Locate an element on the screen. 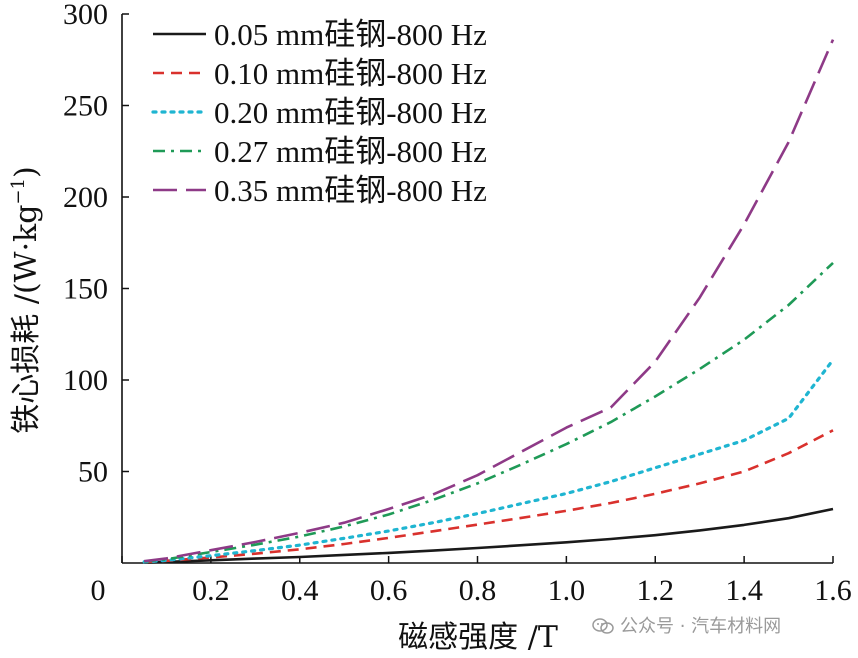 The height and width of the screenshot is (658, 858). x-ticks: 0 0.2 0.4 0.6 0.8 1.0 1.2 1.4 1.6 is located at coordinates (471, 581).